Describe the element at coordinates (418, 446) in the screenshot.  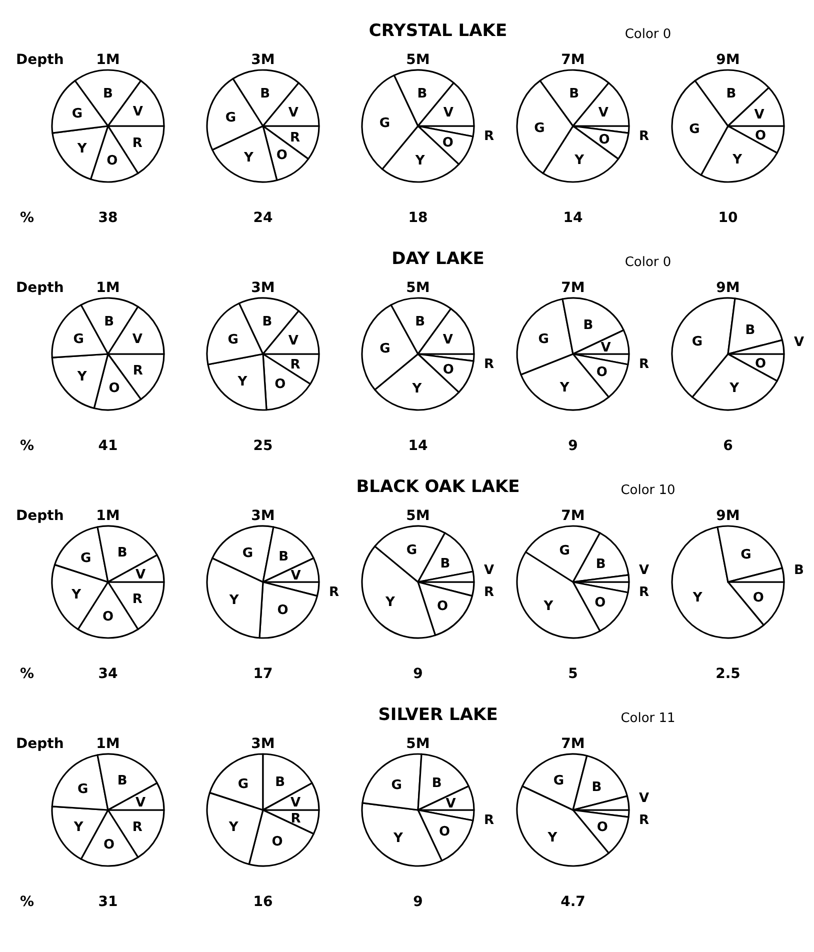
I see `text: 14` at that location.